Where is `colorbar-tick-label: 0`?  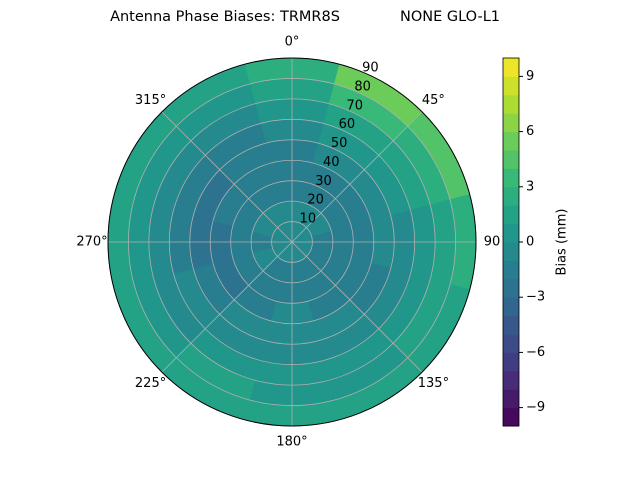 colorbar-tick-label: 0 is located at coordinates (530, 242).